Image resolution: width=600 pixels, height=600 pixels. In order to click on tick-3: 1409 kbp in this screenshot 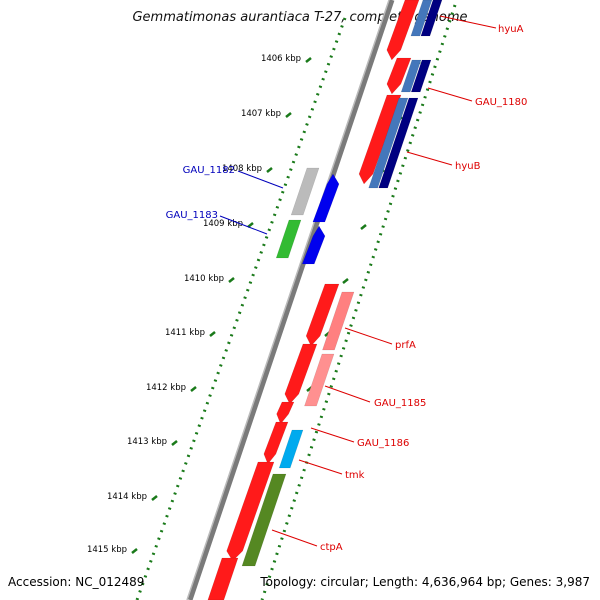, I will do `click(228, 224)`.